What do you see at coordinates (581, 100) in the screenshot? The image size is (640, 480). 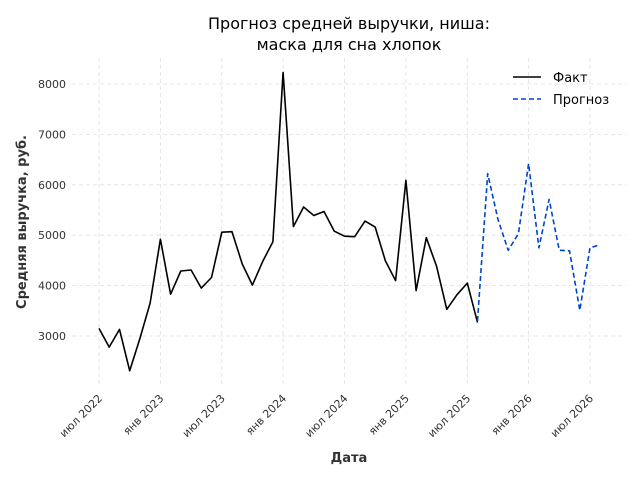 I see `legend-label: Прогноз` at bounding box center [581, 100].